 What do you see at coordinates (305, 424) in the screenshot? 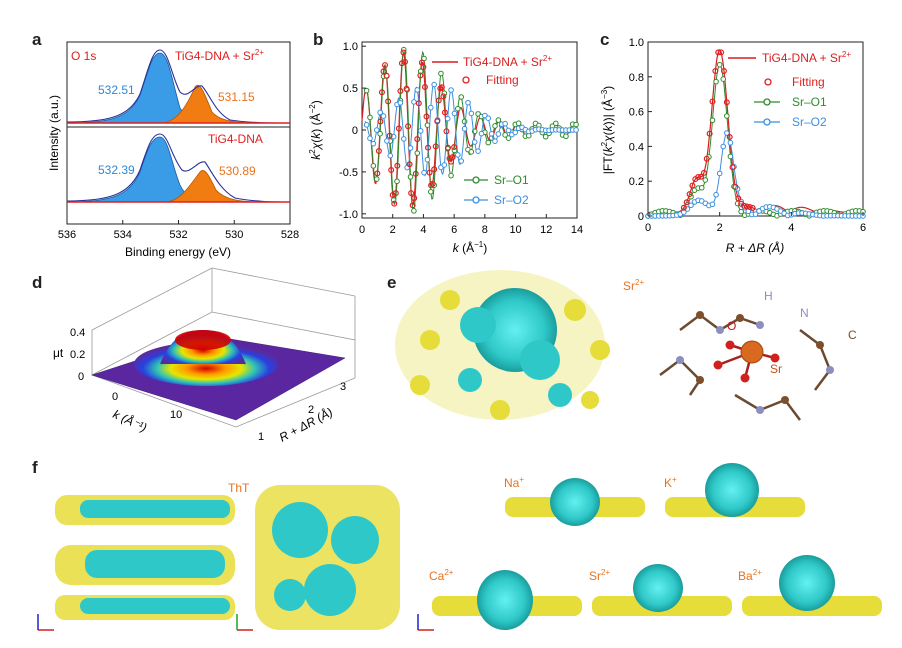
I see `surface-ylabel: R + ΔR (Å)` at bounding box center [305, 424].